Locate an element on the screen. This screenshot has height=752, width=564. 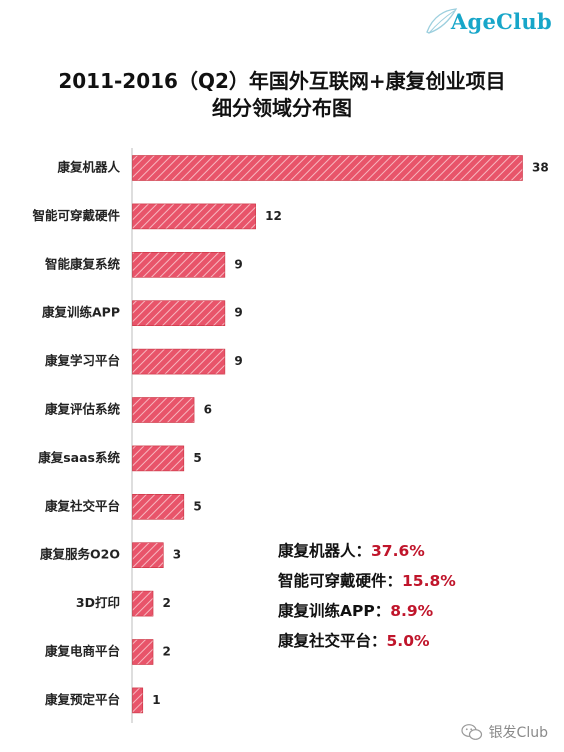
chart-title-line1: 2011-2016（Q2）年国外互联网+康复创业项目 is located at coordinates (282, 81).